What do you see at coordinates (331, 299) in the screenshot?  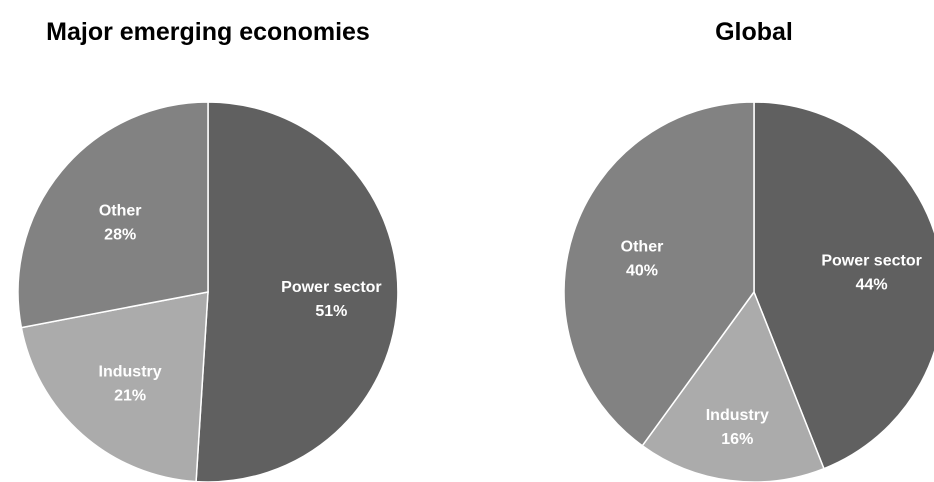 I see `slice-label-power-sector: Power sector 51%` at bounding box center [331, 299].